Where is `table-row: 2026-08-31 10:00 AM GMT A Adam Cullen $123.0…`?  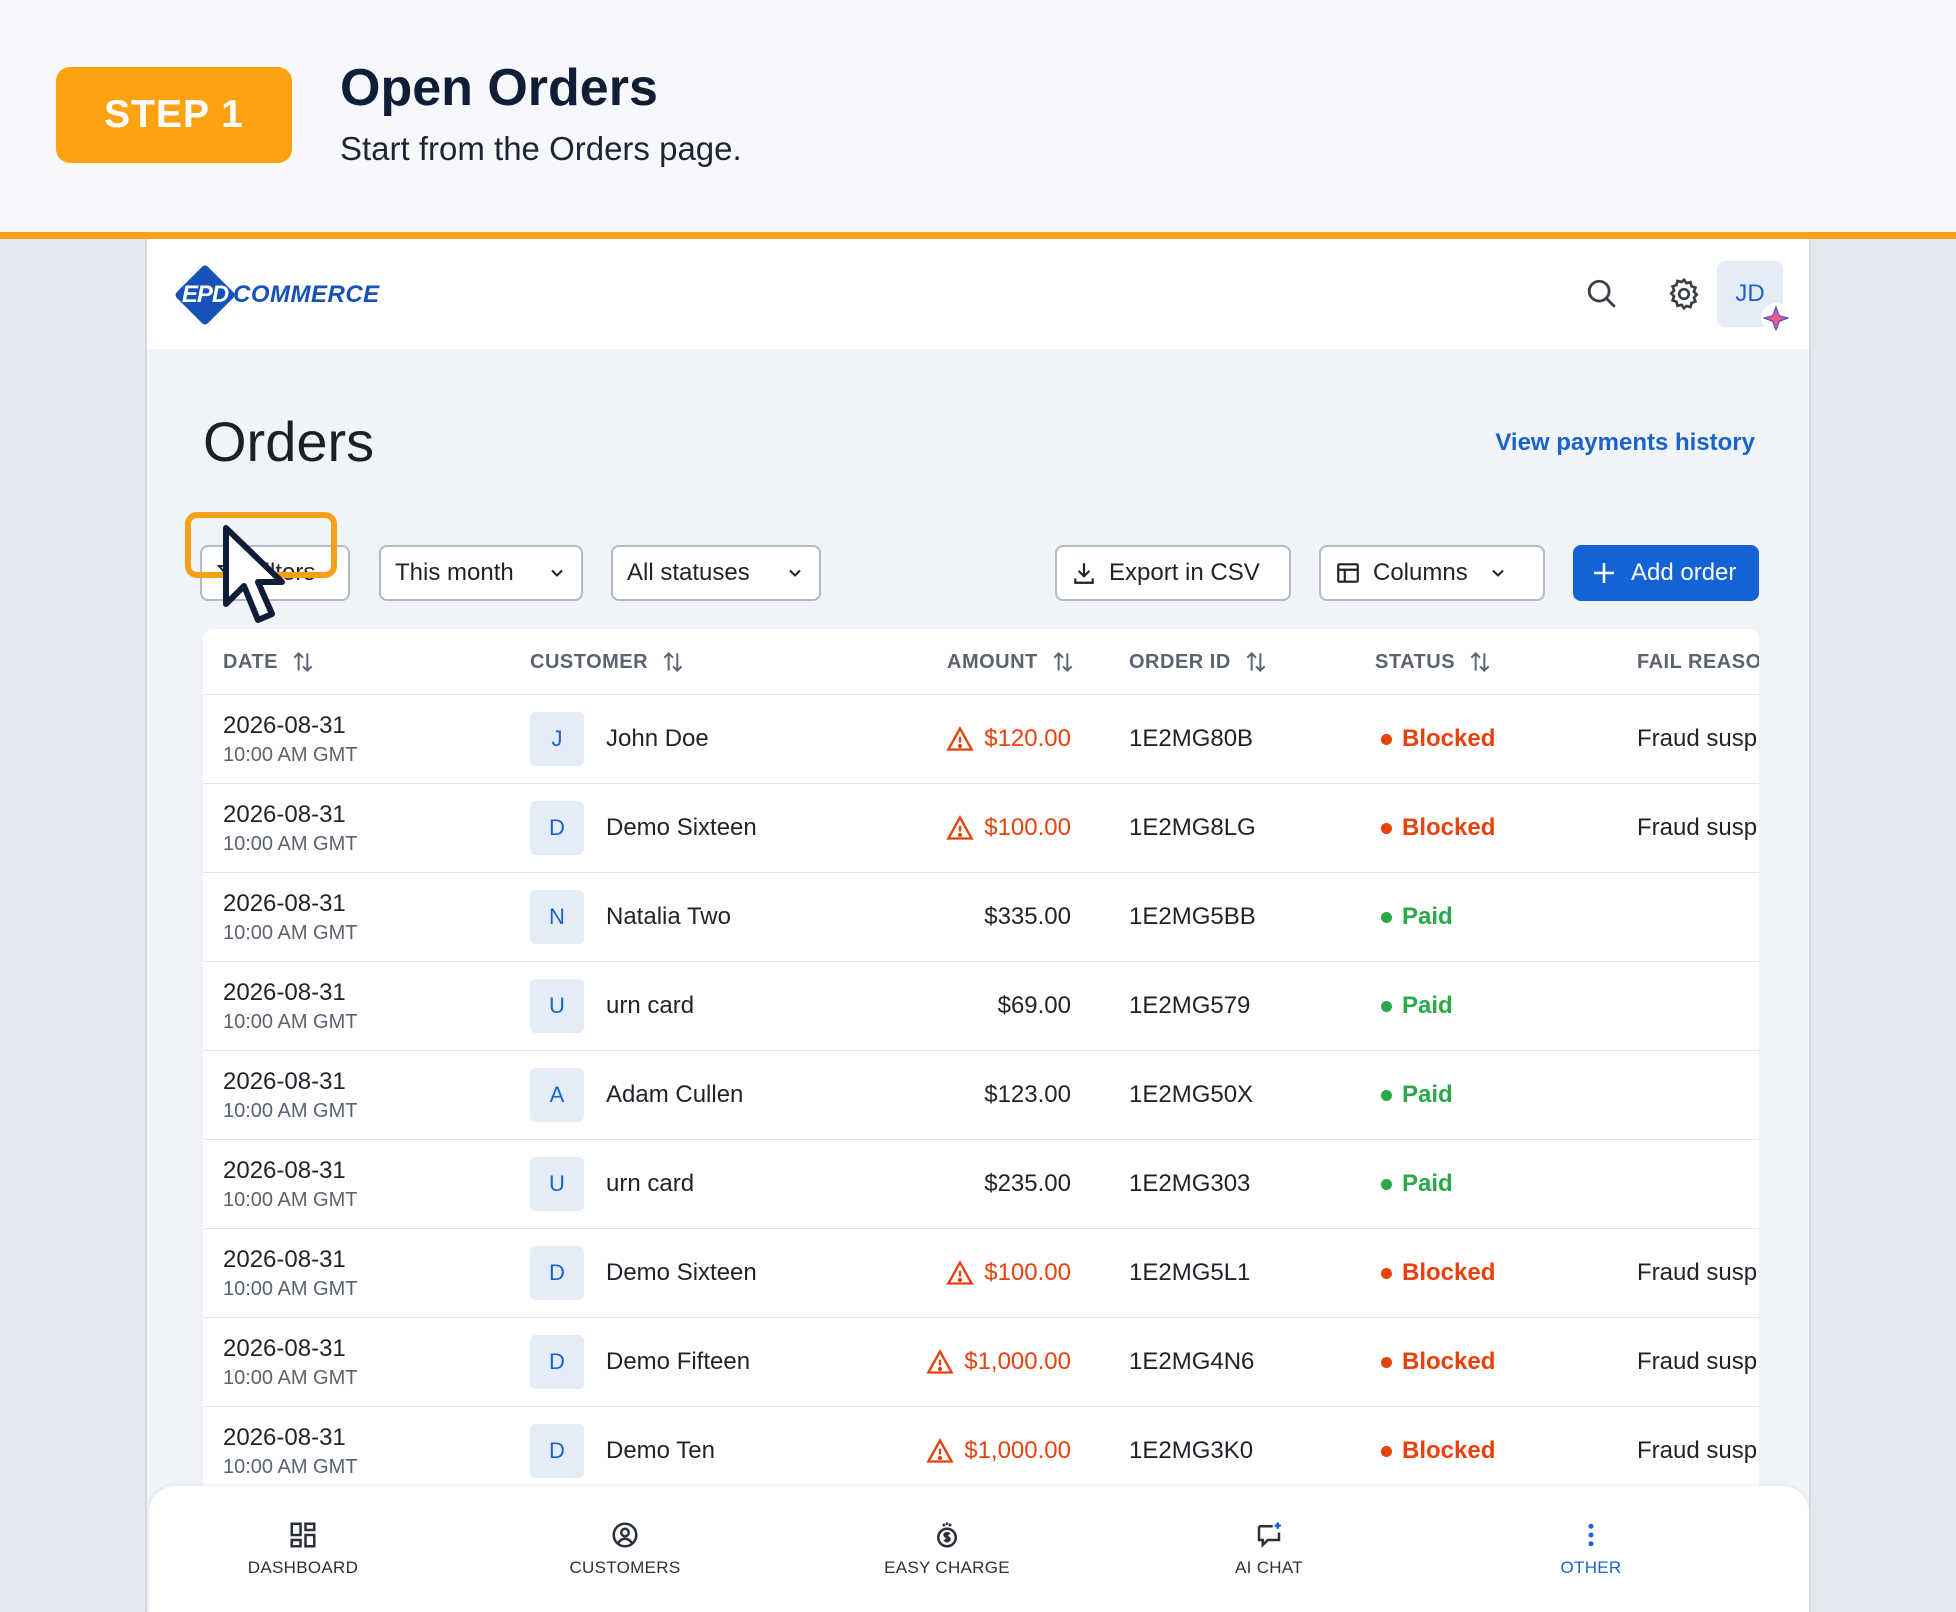 table-row: 2026-08-31 10:00 AM GMT A Adam Cullen $123.0… is located at coordinates (981, 1095).